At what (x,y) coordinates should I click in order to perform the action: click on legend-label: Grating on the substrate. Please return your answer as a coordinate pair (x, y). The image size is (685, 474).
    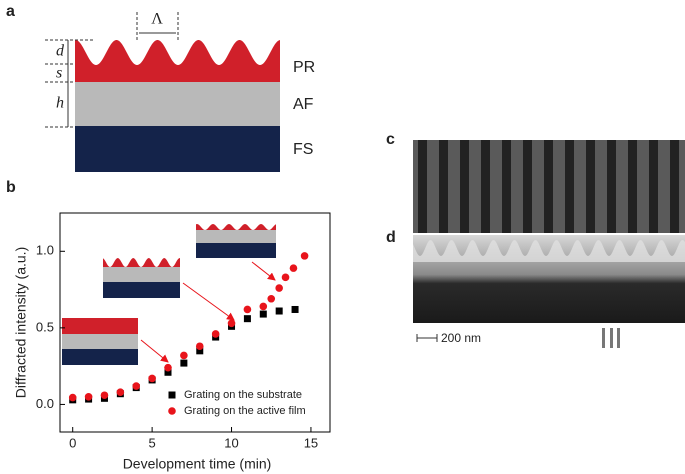
    Looking at the image, I should click on (243, 395).